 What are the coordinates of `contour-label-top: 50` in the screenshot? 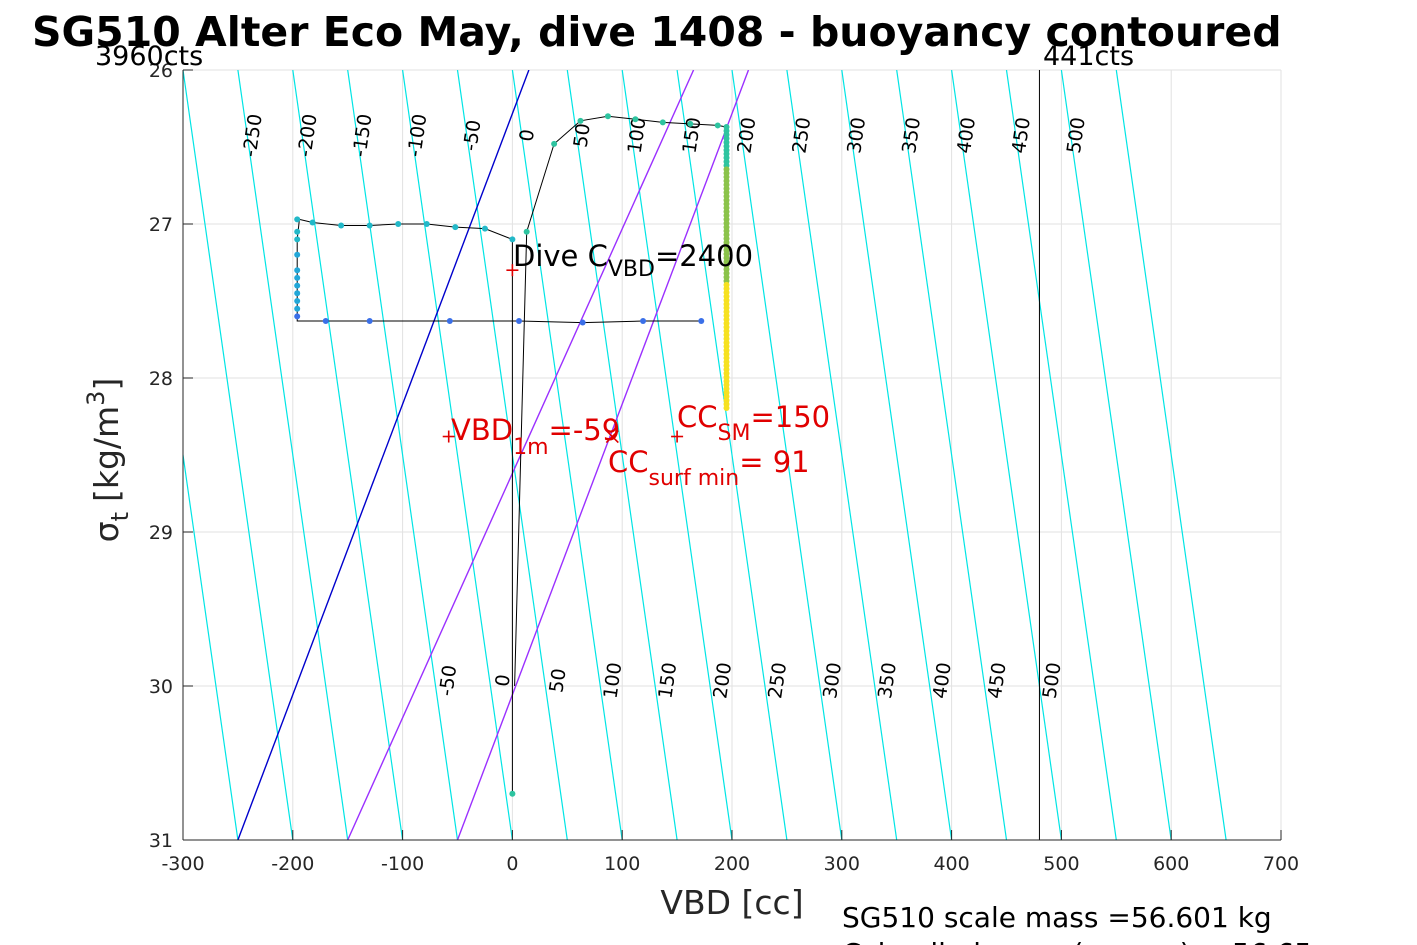 It's located at (582, 135).